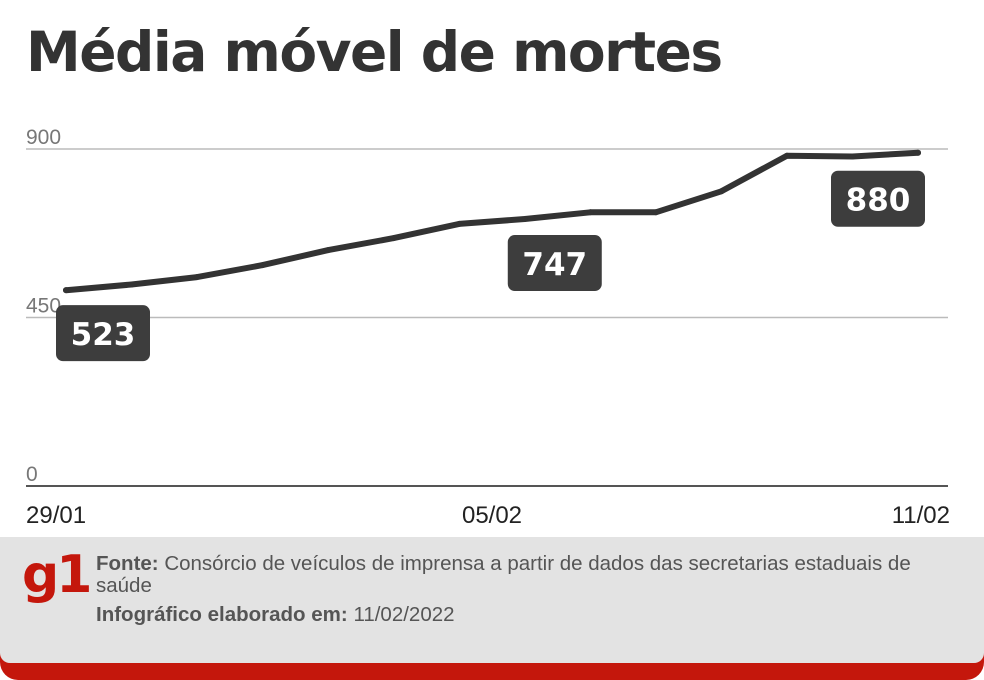 The width and height of the screenshot is (984, 680). What do you see at coordinates (921, 515) in the screenshot?
I see `x-tick-label: 11/02` at bounding box center [921, 515].